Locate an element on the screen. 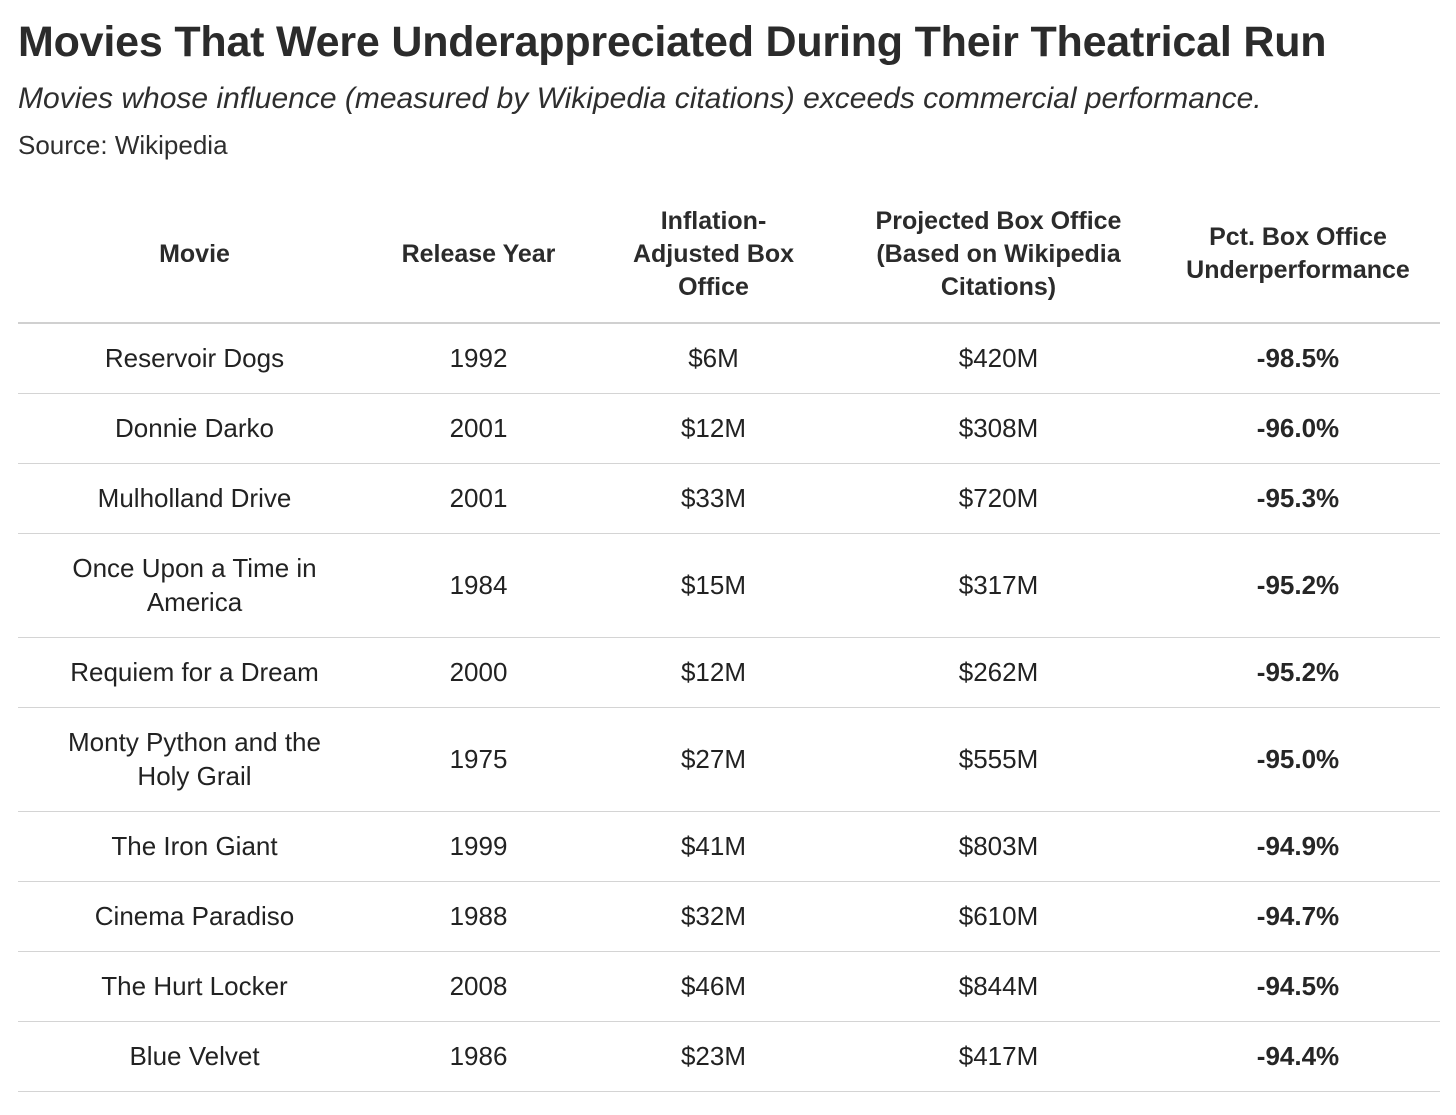 This screenshot has width=1456, height=1115. movie-cell: The Iron Giant is located at coordinates (194, 846).